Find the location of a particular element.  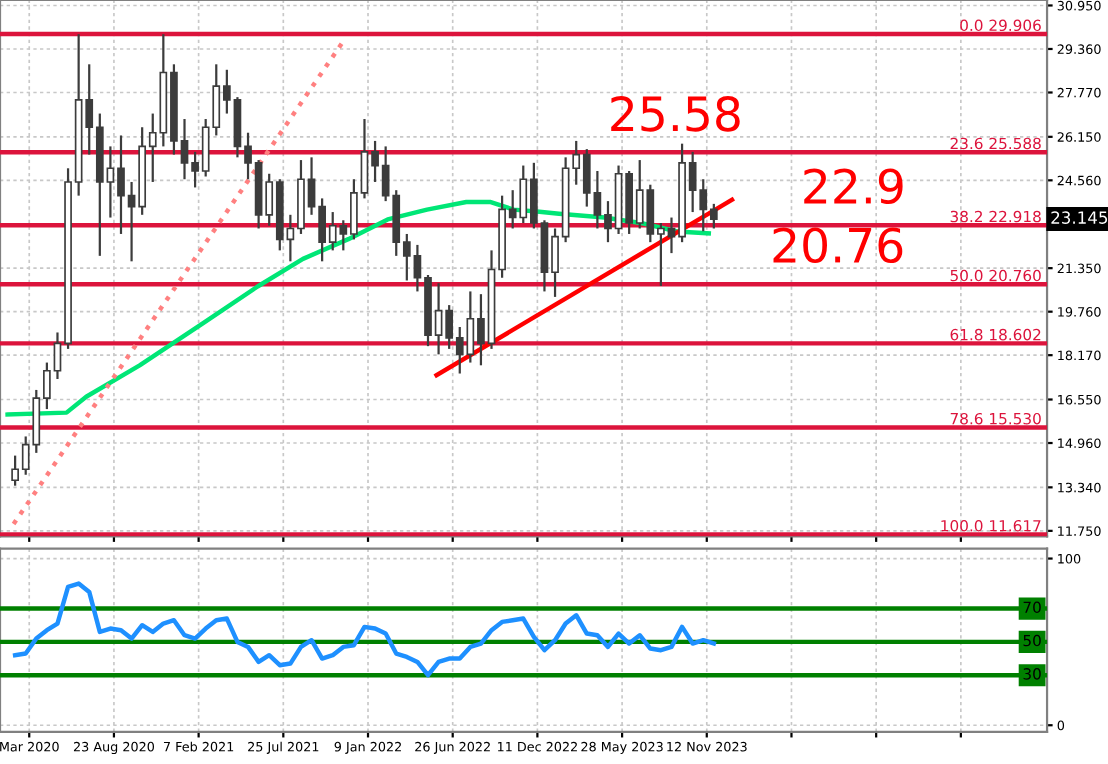

line-series is located at coordinates (364, 629).